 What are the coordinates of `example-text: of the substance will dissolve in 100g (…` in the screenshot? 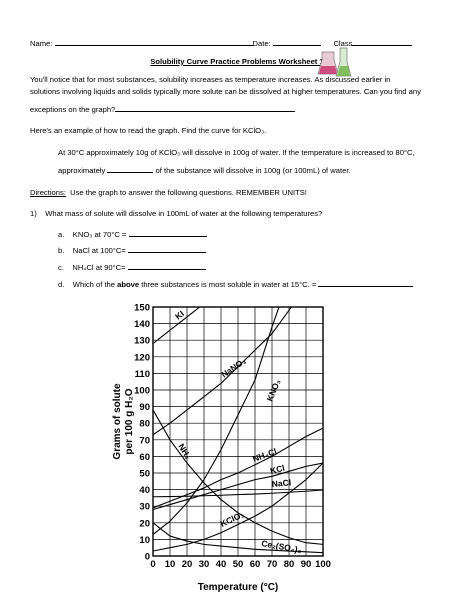 It's located at (253, 170).